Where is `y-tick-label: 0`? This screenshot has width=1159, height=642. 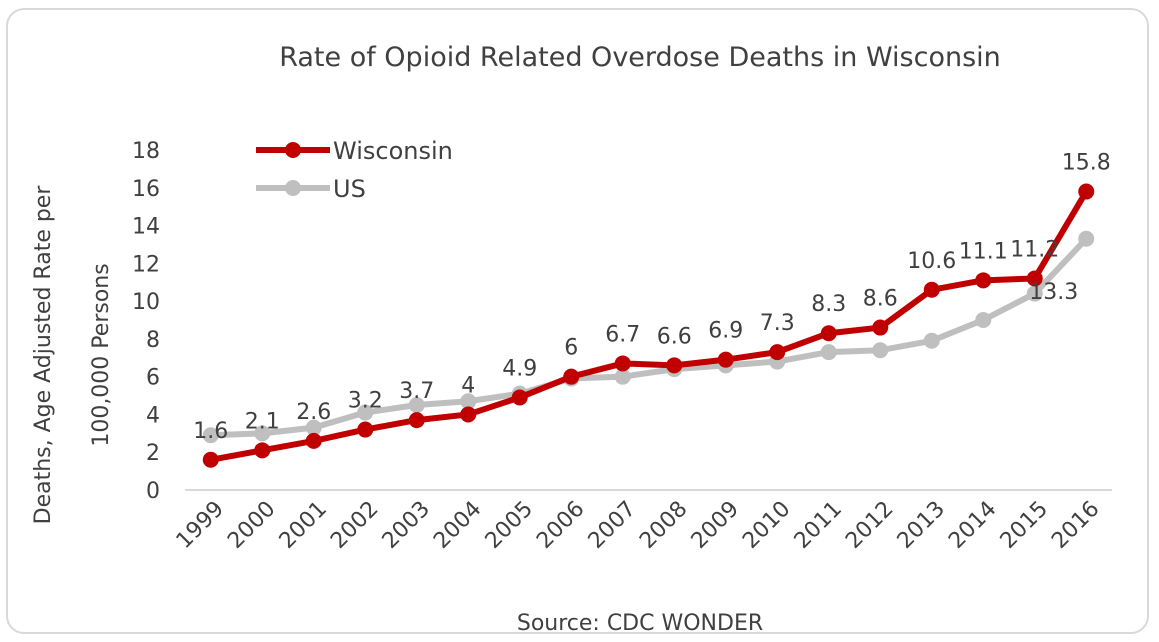
y-tick-label: 0 is located at coordinates (153, 491).